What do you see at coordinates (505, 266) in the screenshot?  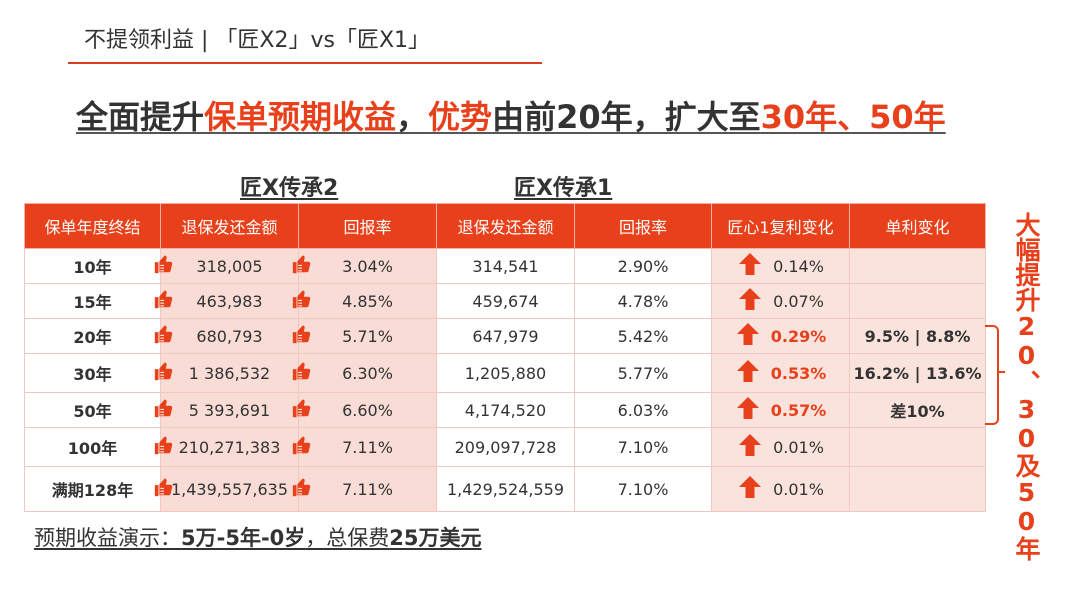 I see `x1-amount-cell: 314,541` at bounding box center [505, 266].